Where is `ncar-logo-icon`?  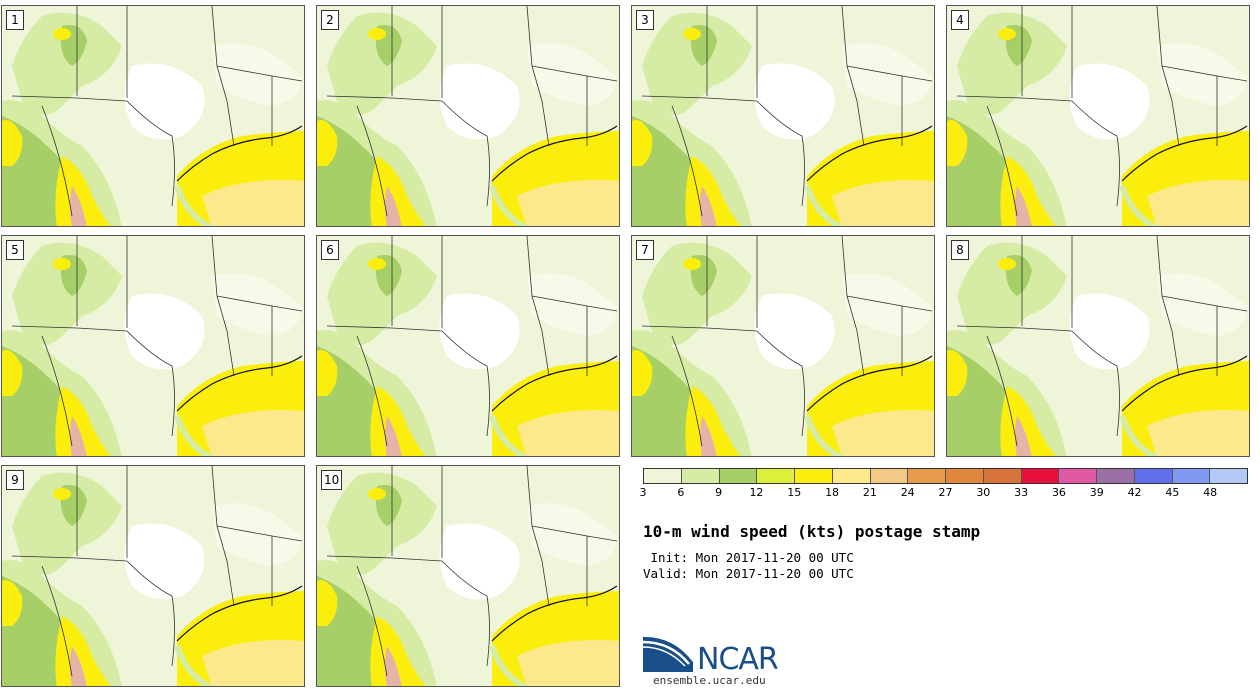
ncar-logo-icon is located at coordinates (668, 654).